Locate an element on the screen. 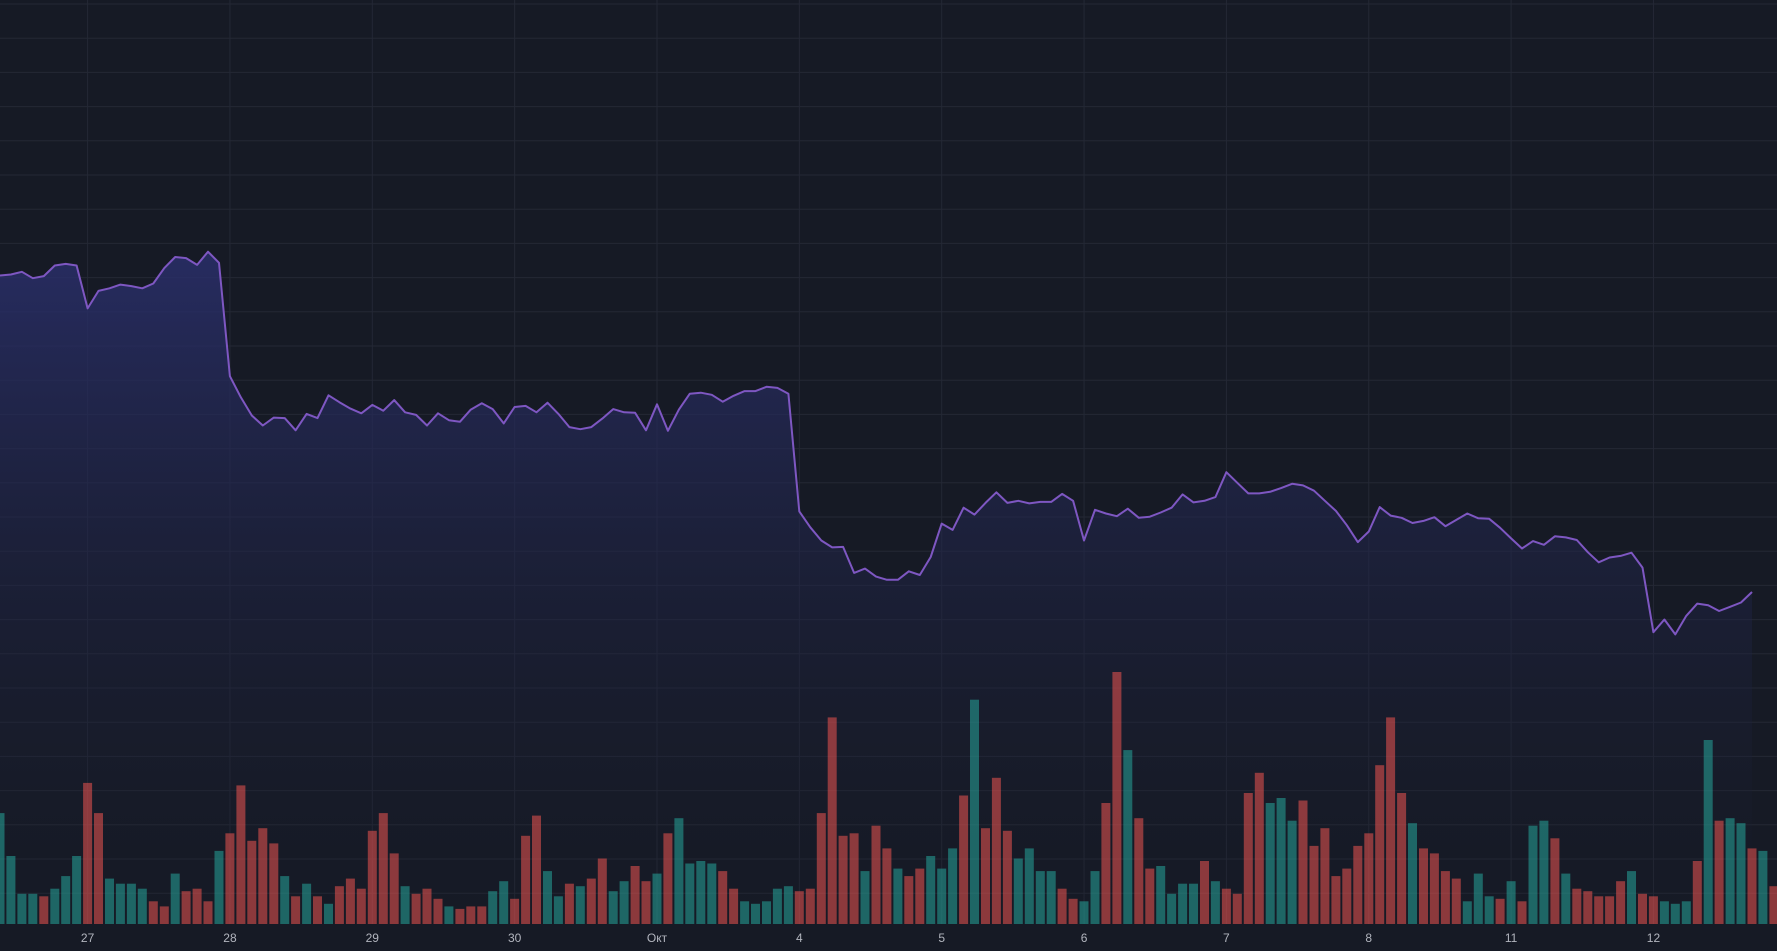 The width and height of the screenshot is (1777, 951). time-axis: 27 28 29 30 Окт 4 5 6 7 8 11 12 is located at coordinates (871, 938).